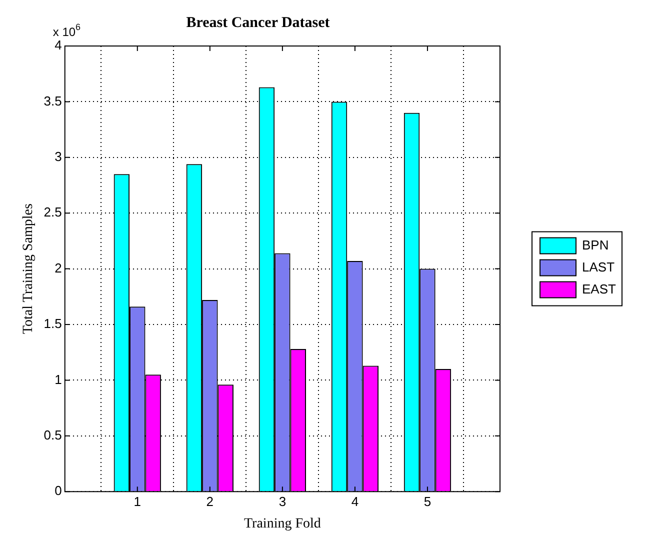 This screenshot has height=546, width=668. Describe the element at coordinates (58, 156) in the screenshot. I see `y-tick-label: 3` at that location.